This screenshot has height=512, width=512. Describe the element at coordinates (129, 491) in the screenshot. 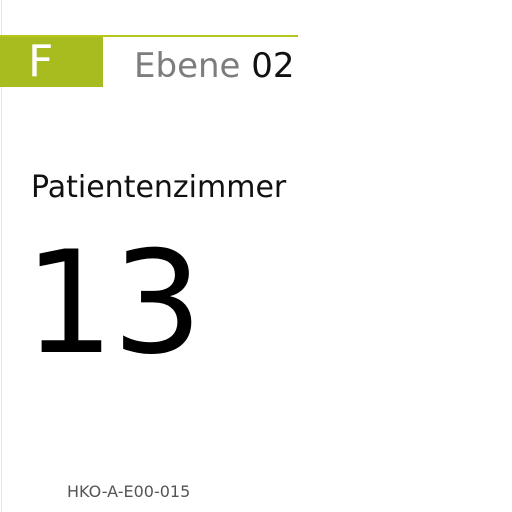

I see `sign-code: HKO-A-E00-015` at that location.